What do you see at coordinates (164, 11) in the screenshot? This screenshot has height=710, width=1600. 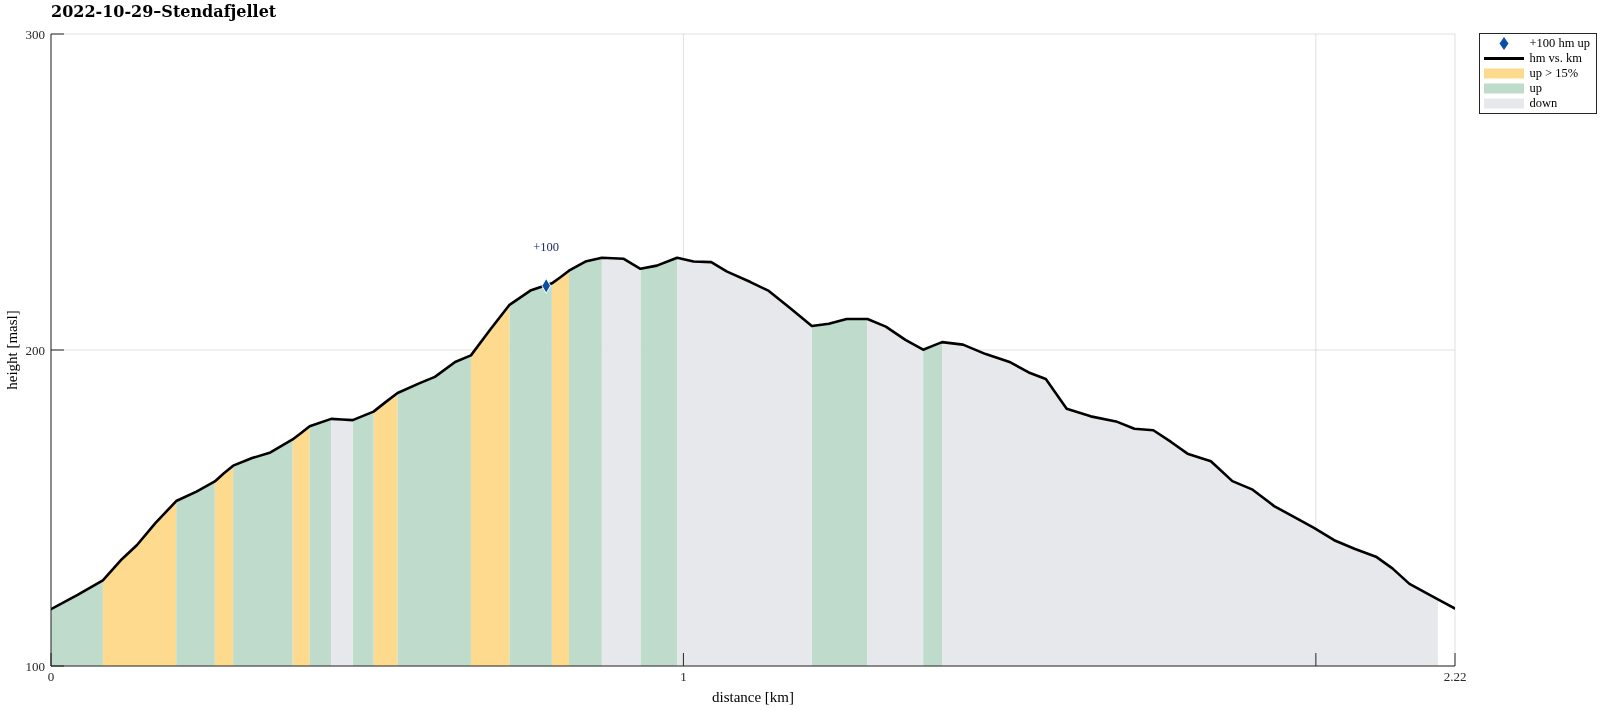 I see `chart-title: 2022-10-29–Stendafjellet` at bounding box center [164, 11].